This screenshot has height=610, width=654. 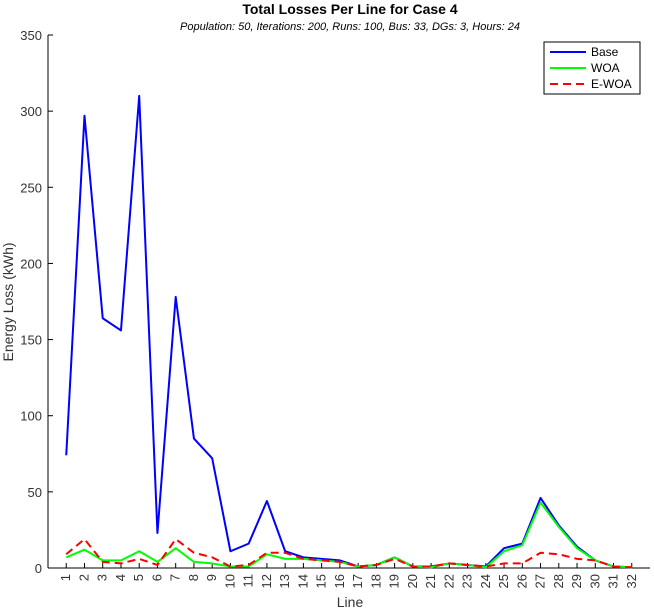 I want to click on chart-title: Total Losses Per Line for Case 4, so click(x=349, y=9).